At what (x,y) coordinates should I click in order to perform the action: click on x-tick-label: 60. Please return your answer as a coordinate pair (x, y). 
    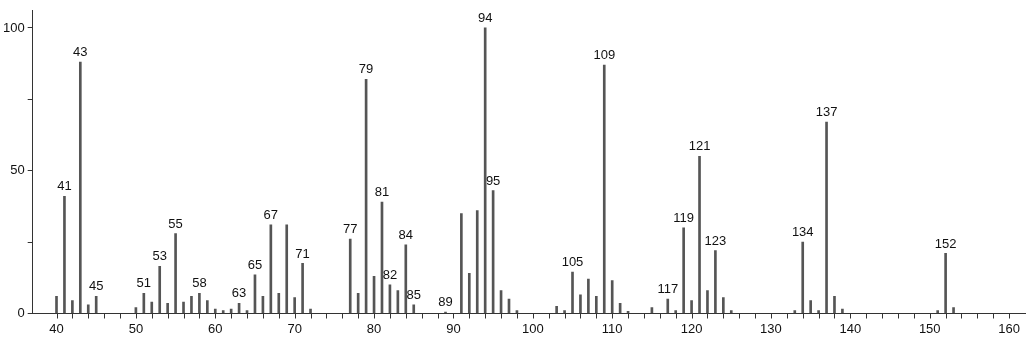
    Looking at the image, I should click on (215, 328).